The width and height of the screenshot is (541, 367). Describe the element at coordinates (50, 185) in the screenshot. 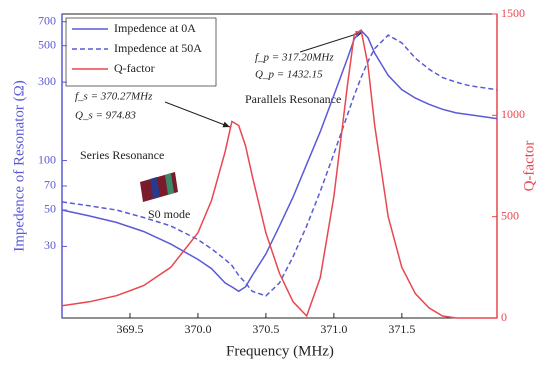

I see `y-tick-label: 70` at that location.